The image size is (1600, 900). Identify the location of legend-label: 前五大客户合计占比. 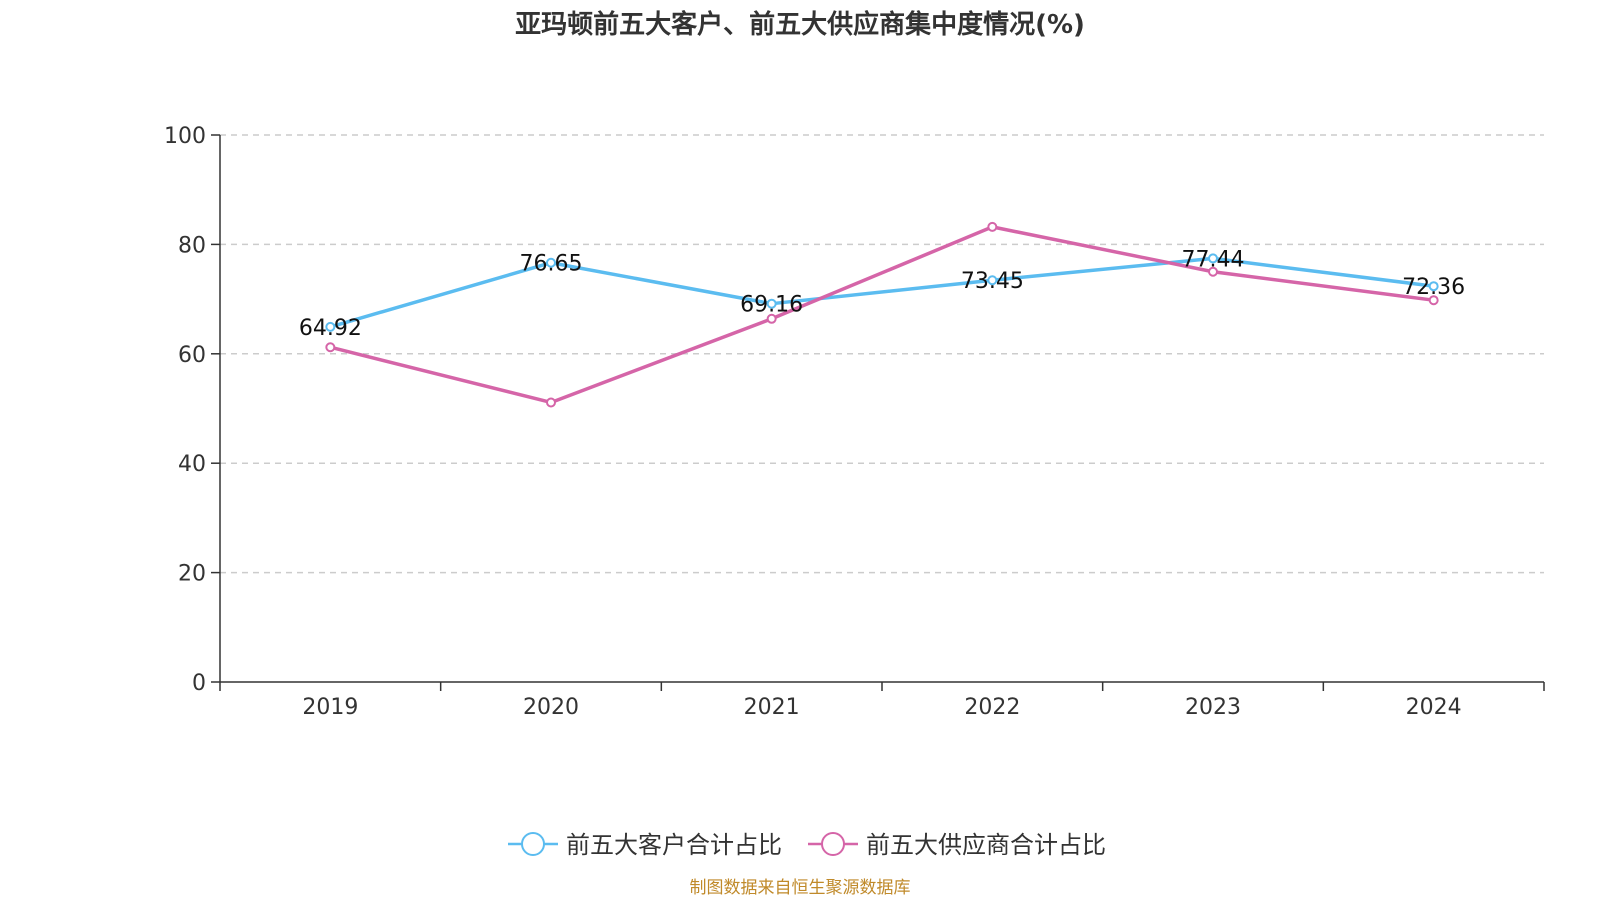
(674, 845).